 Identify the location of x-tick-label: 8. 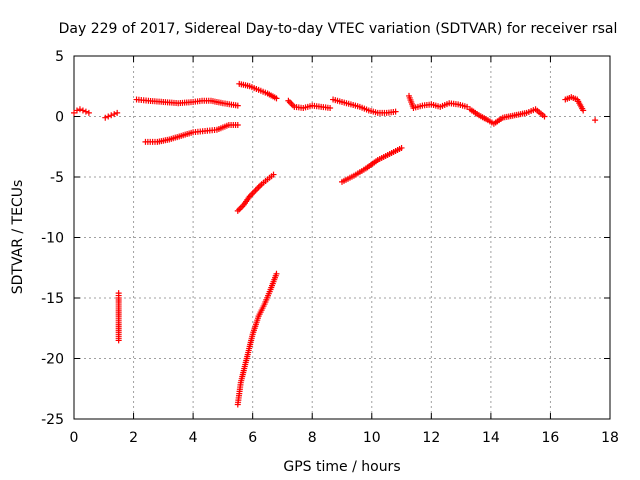
(312, 438).